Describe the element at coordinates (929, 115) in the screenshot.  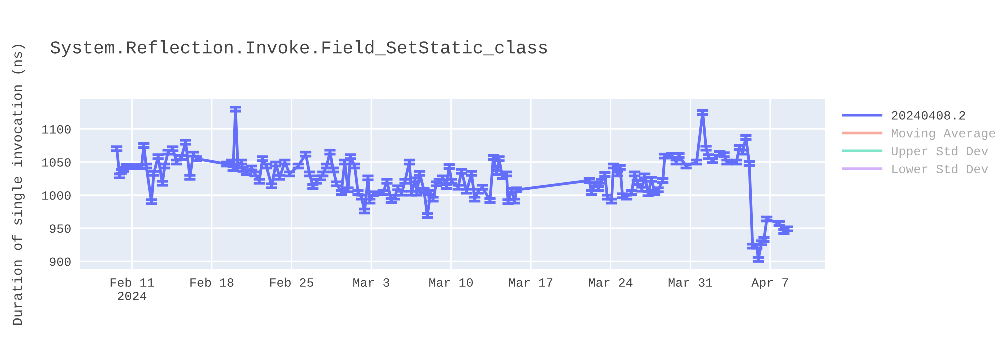
I see `legend-label: 20240408.2` at that location.